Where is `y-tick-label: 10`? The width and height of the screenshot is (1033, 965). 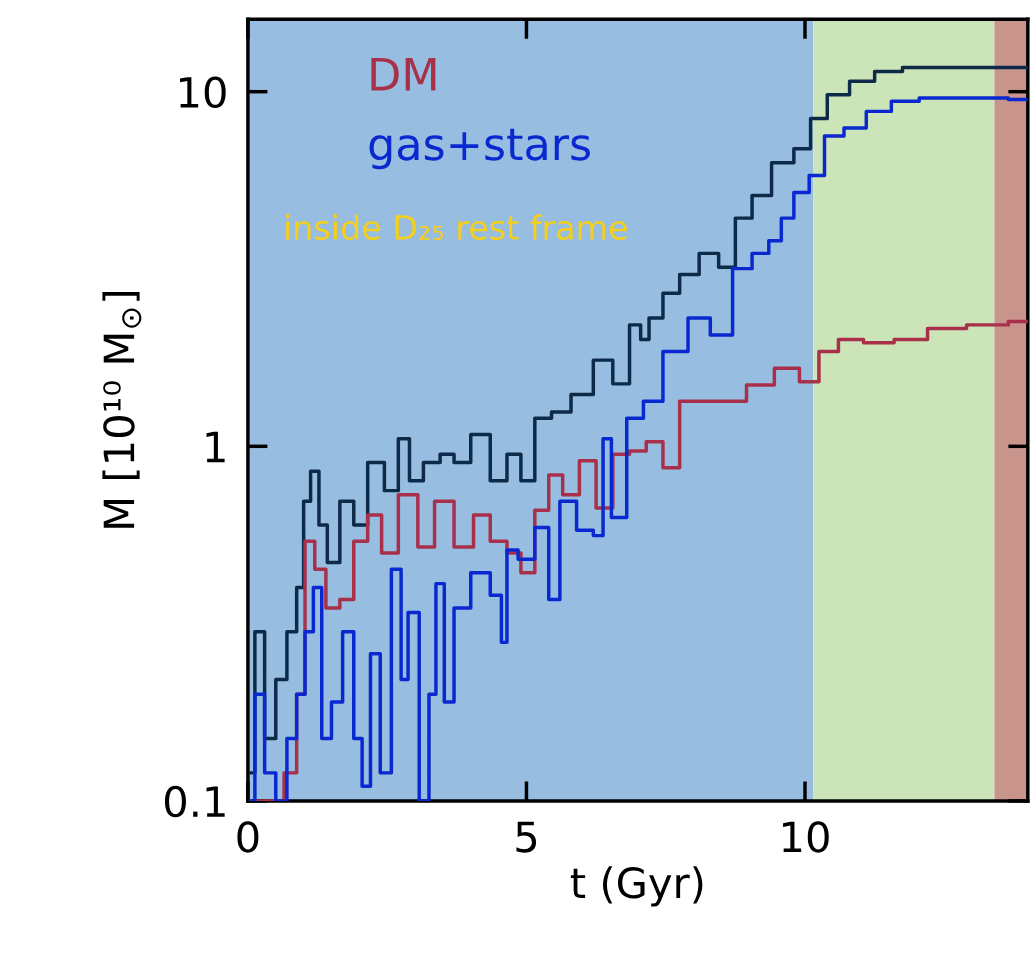
y-tick-label: 10 is located at coordinates (203, 92).